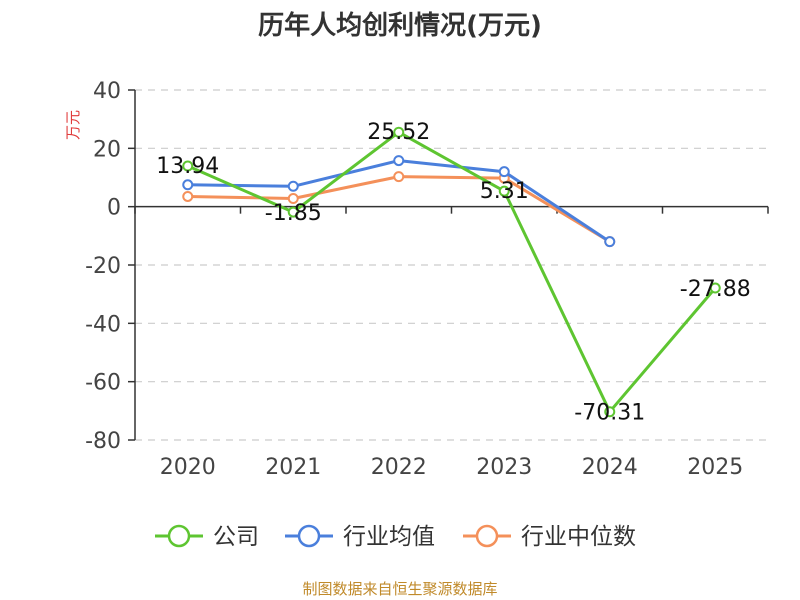 This screenshot has width=800, height=600. What do you see at coordinates (400, 25) in the screenshot?
I see `chart-title: 历年人均创利情况(万元)` at bounding box center [400, 25].